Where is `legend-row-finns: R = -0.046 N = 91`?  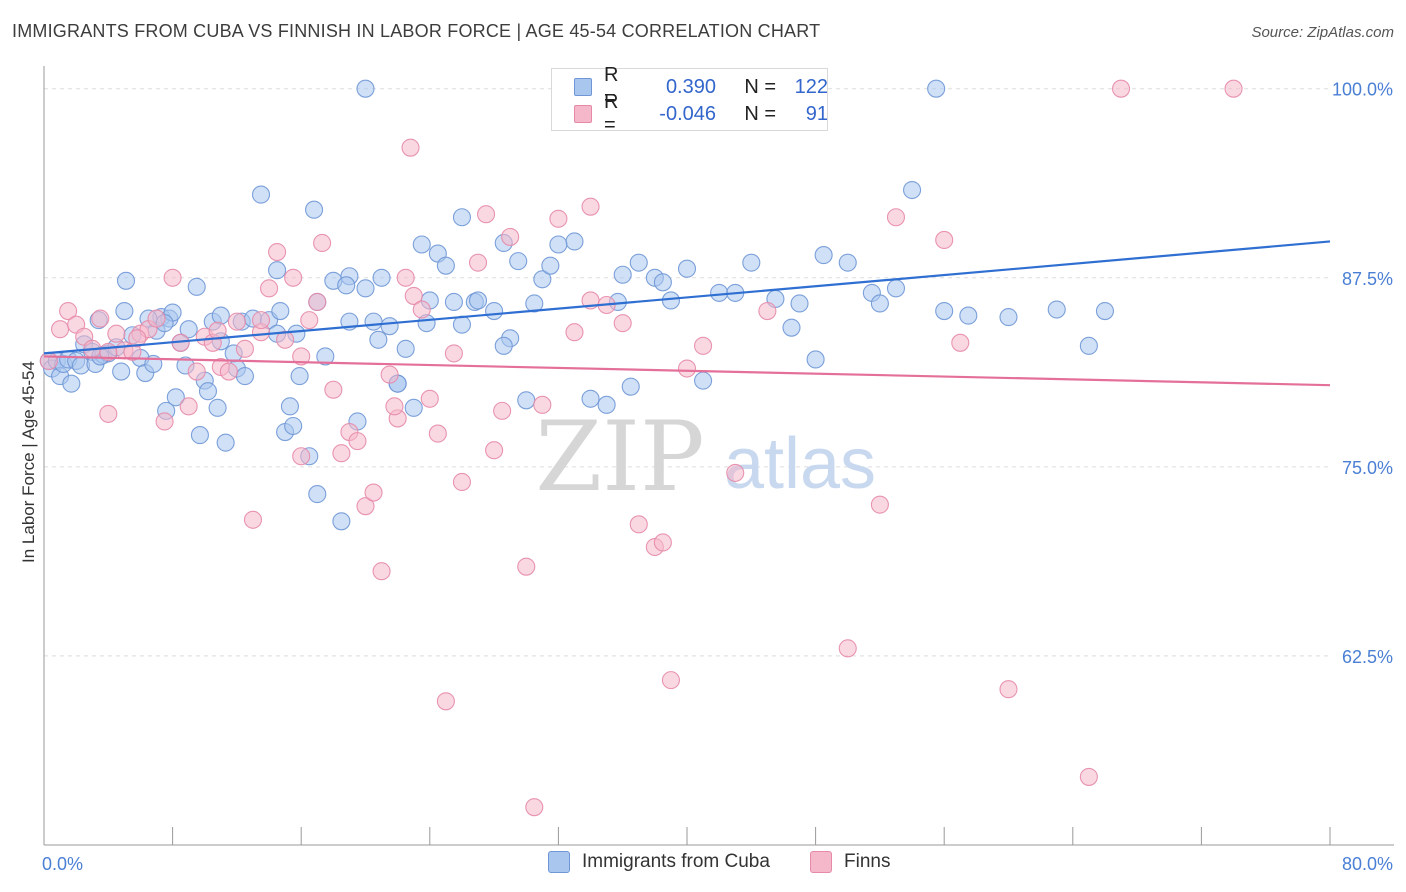 legend-row-finns: R = -0.046 N = 91 is located at coordinates (701, 113).